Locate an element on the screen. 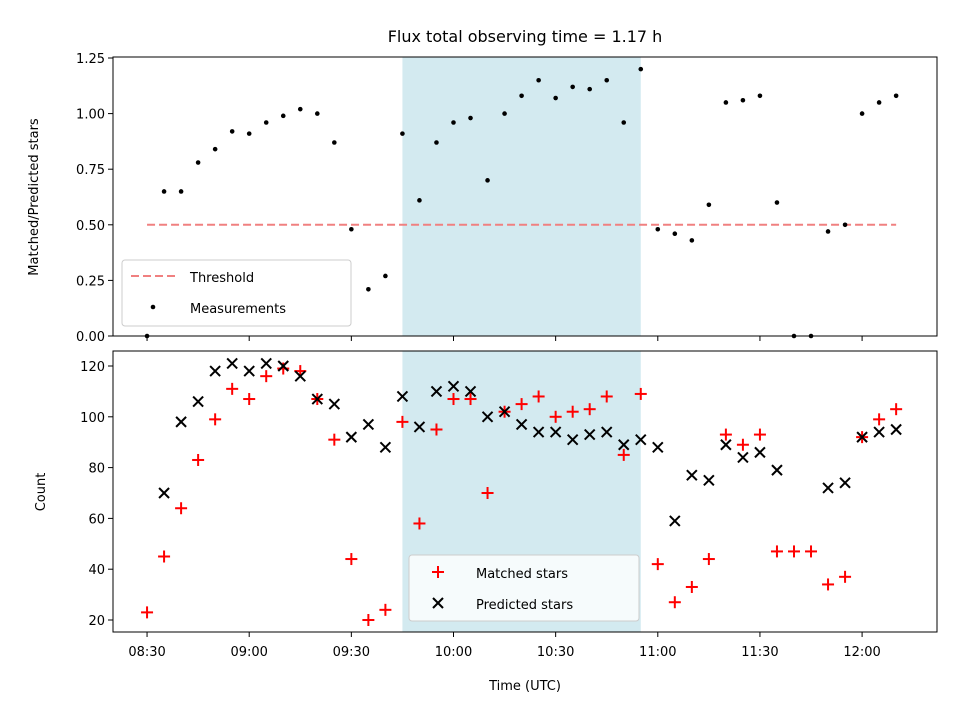  top-legend-box is located at coordinates (236, 293).